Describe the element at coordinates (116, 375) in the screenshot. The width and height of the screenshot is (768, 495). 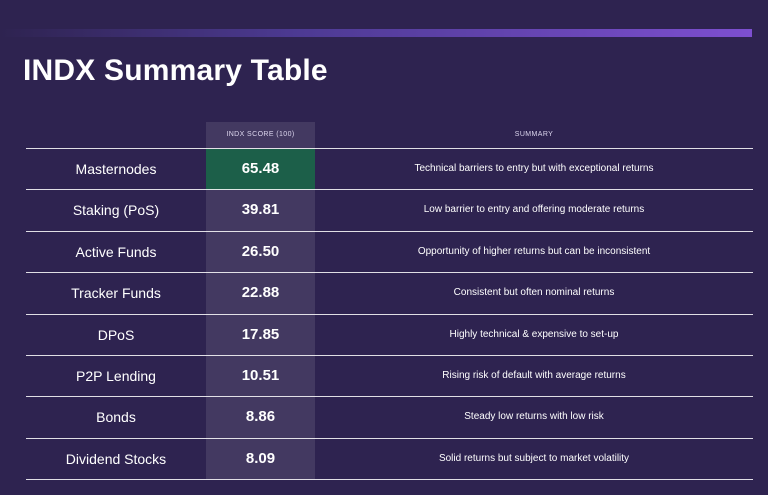
I see `row-name: P2P Lending` at that location.